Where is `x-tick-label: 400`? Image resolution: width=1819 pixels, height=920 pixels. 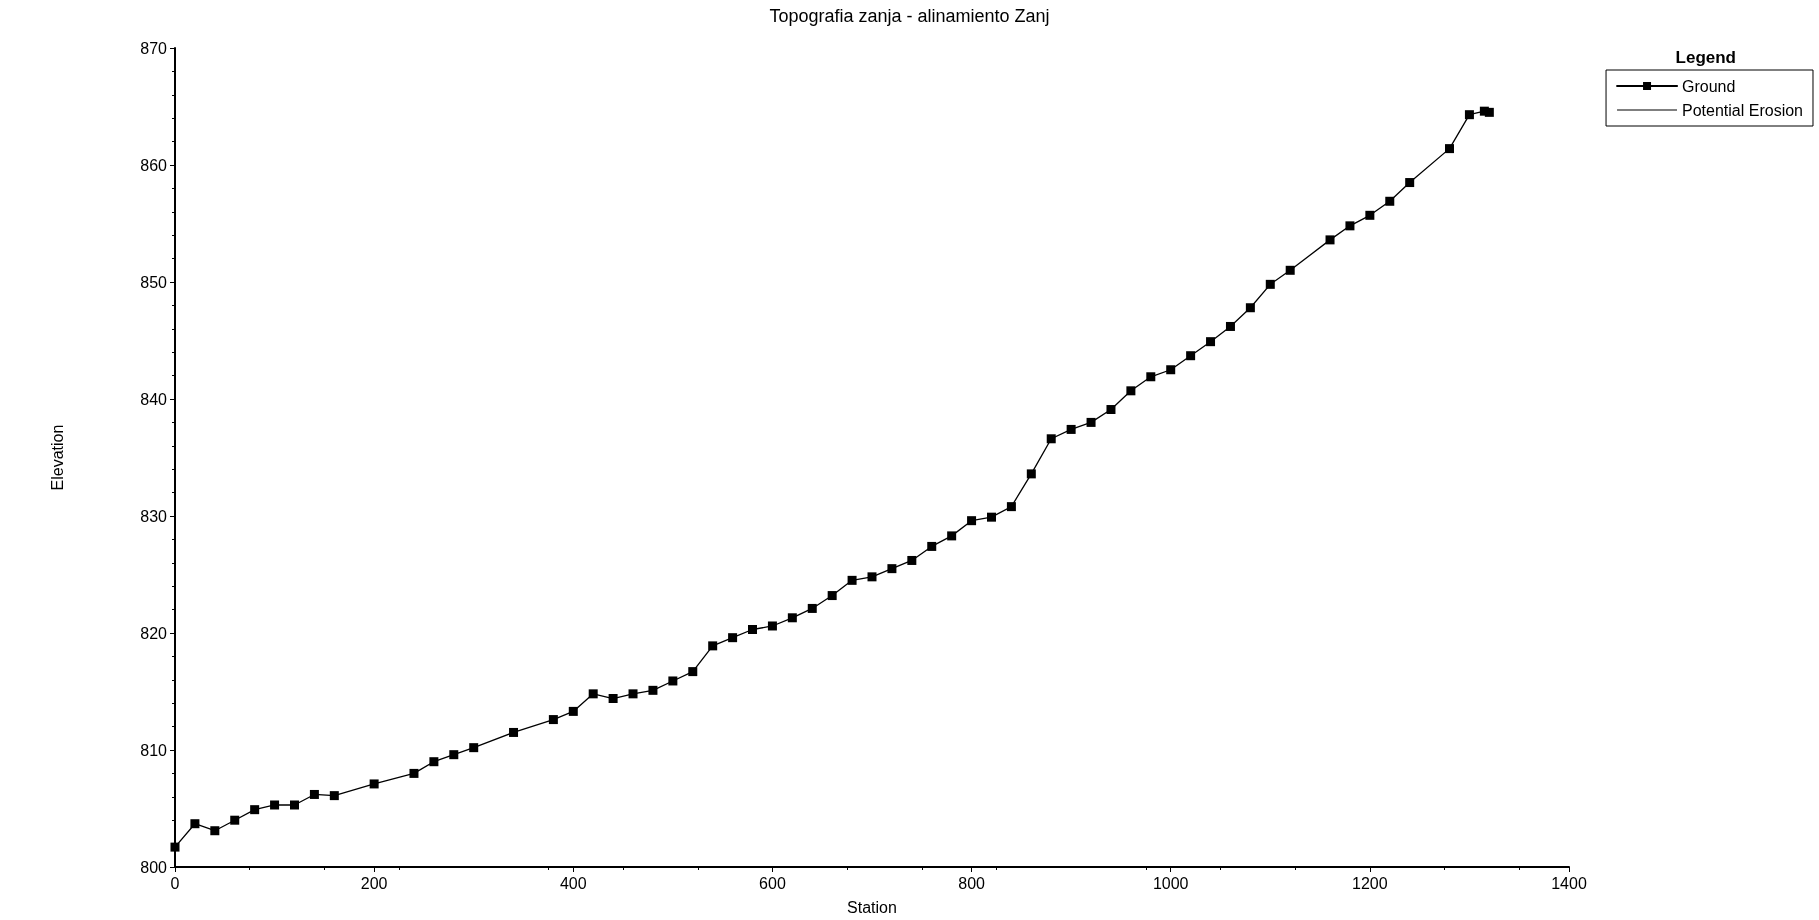 x-tick-label: 400 is located at coordinates (573, 883).